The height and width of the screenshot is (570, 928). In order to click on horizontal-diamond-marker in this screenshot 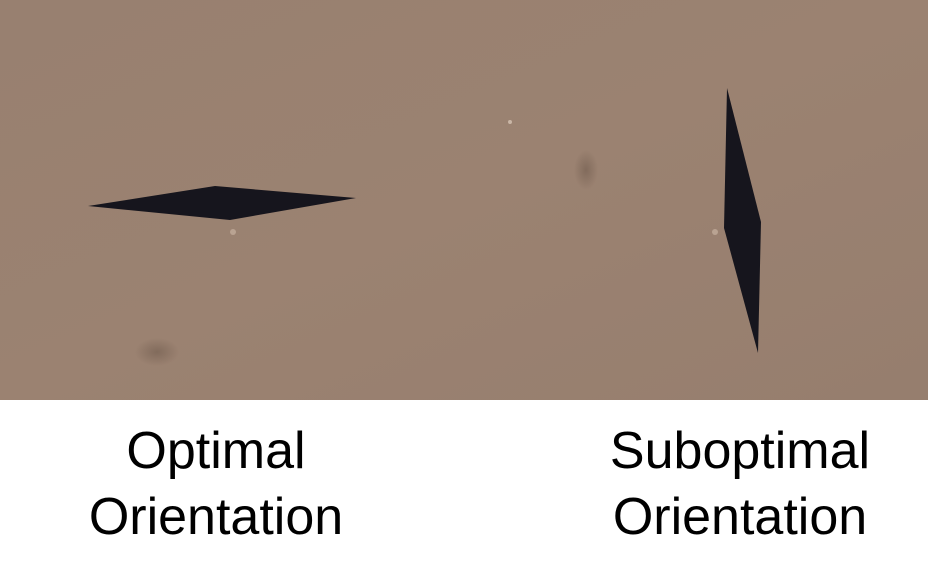, I will do `click(222, 203)`.